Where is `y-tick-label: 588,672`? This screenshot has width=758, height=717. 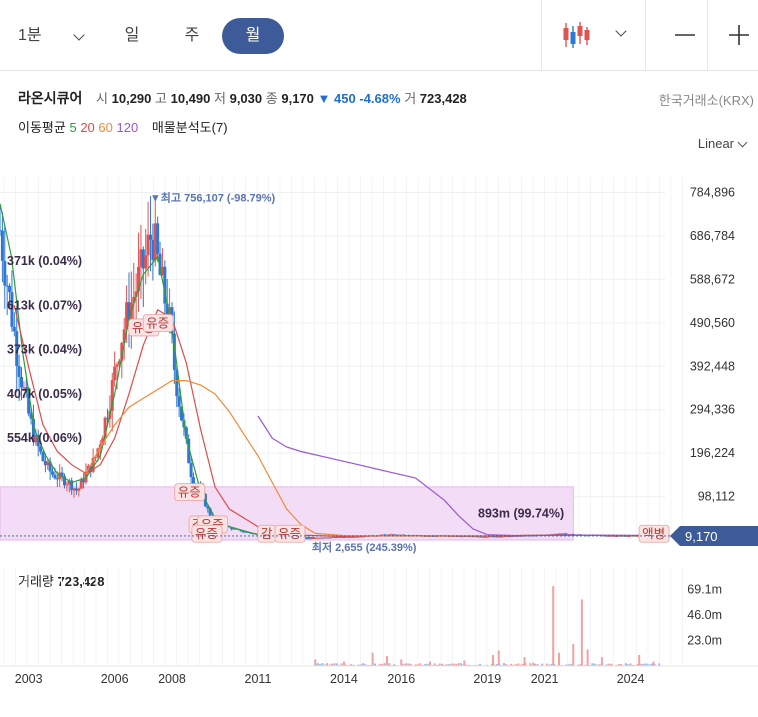 y-tick-label: 588,672 is located at coordinates (712, 279).